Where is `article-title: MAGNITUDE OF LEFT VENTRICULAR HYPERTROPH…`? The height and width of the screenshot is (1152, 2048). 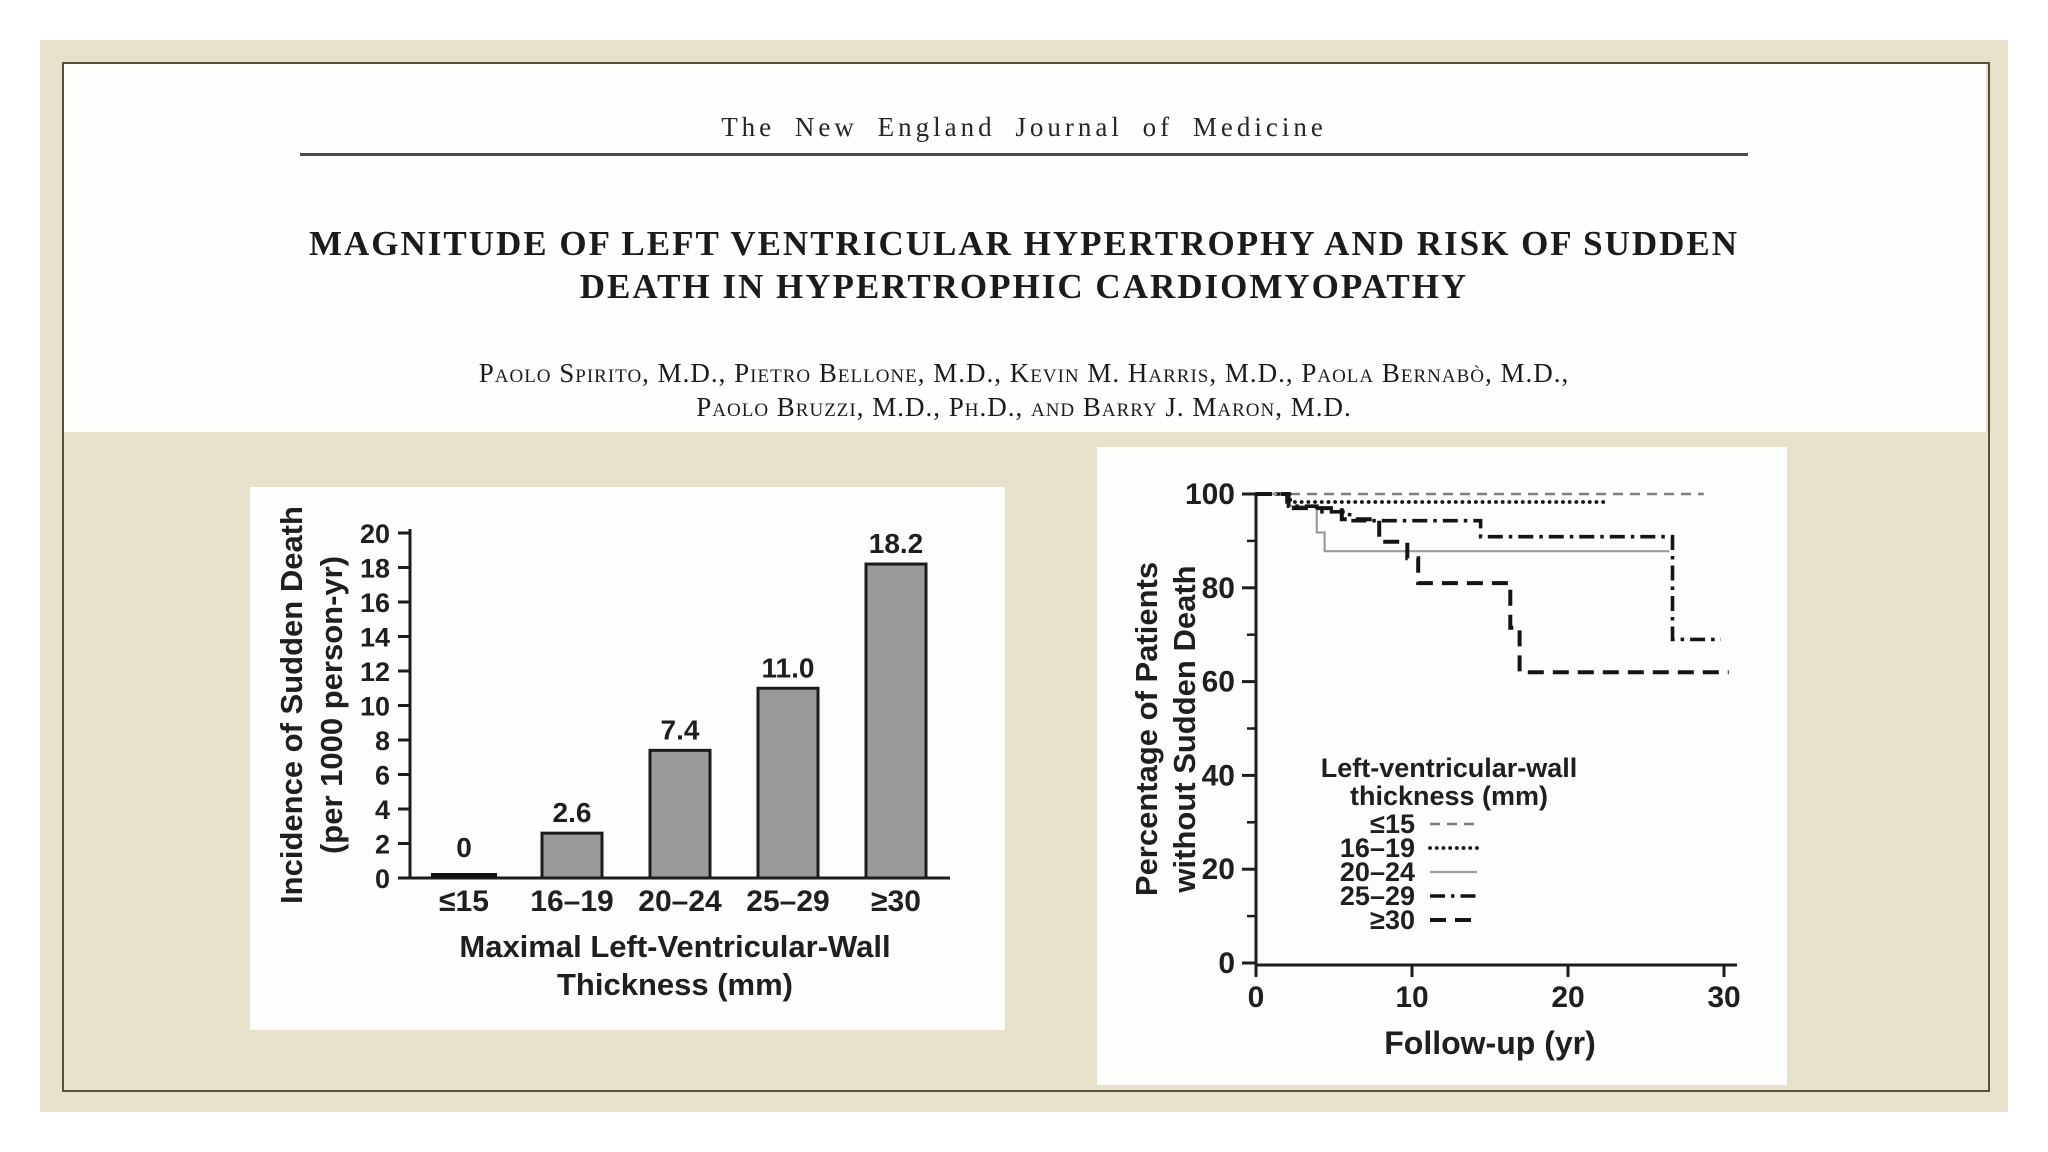 article-title: MAGNITUDE OF LEFT VENTRICULAR HYPERTROPH… is located at coordinates (1024, 265).